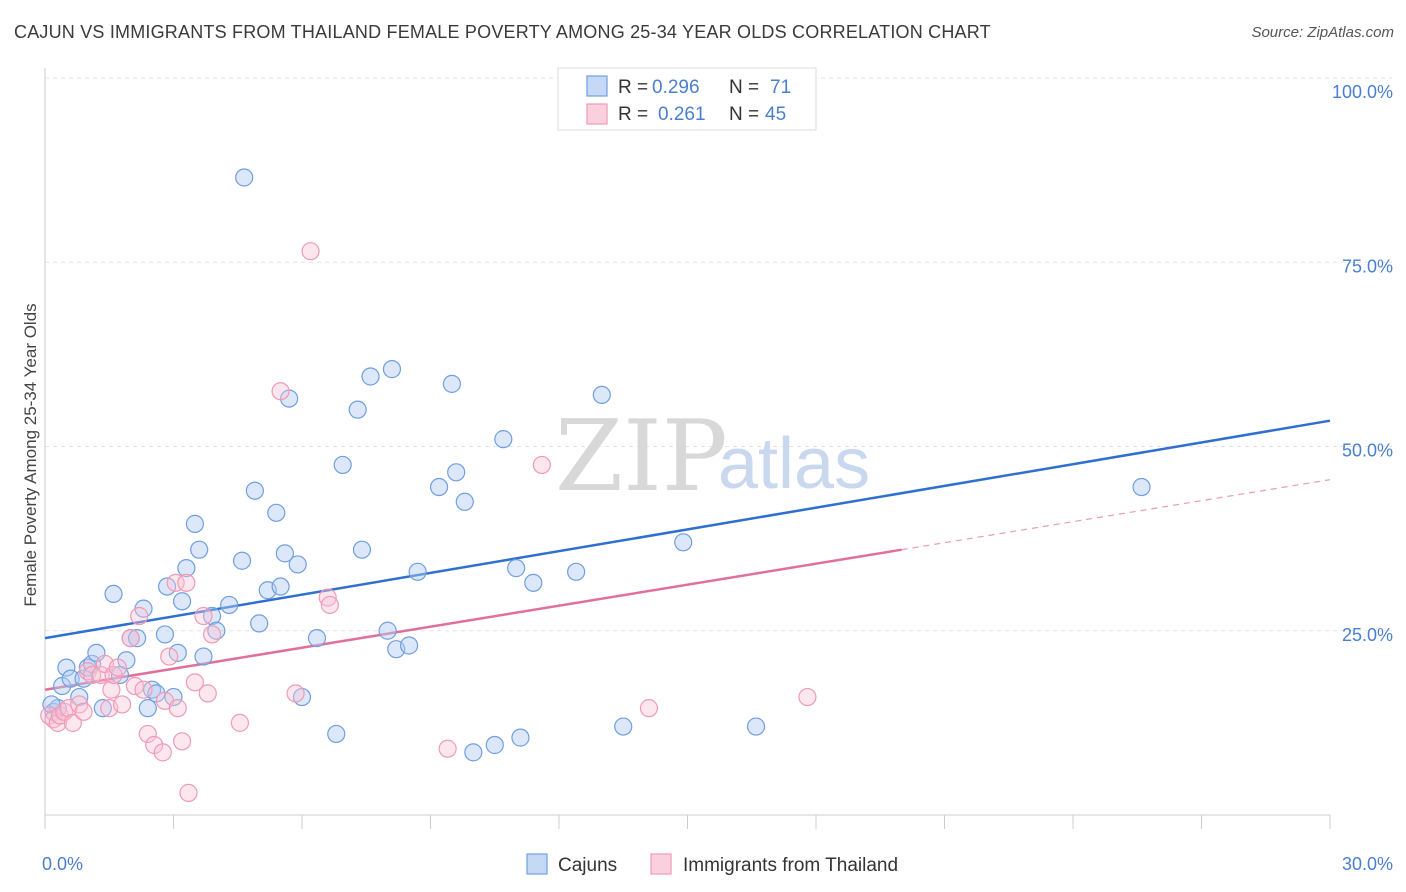 Image resolution: width=1406 pixels, height=892 pixels. Describe the element at coordinates (1116, 515) in the screenshot. I see `thailand-trend-extension` at that location.